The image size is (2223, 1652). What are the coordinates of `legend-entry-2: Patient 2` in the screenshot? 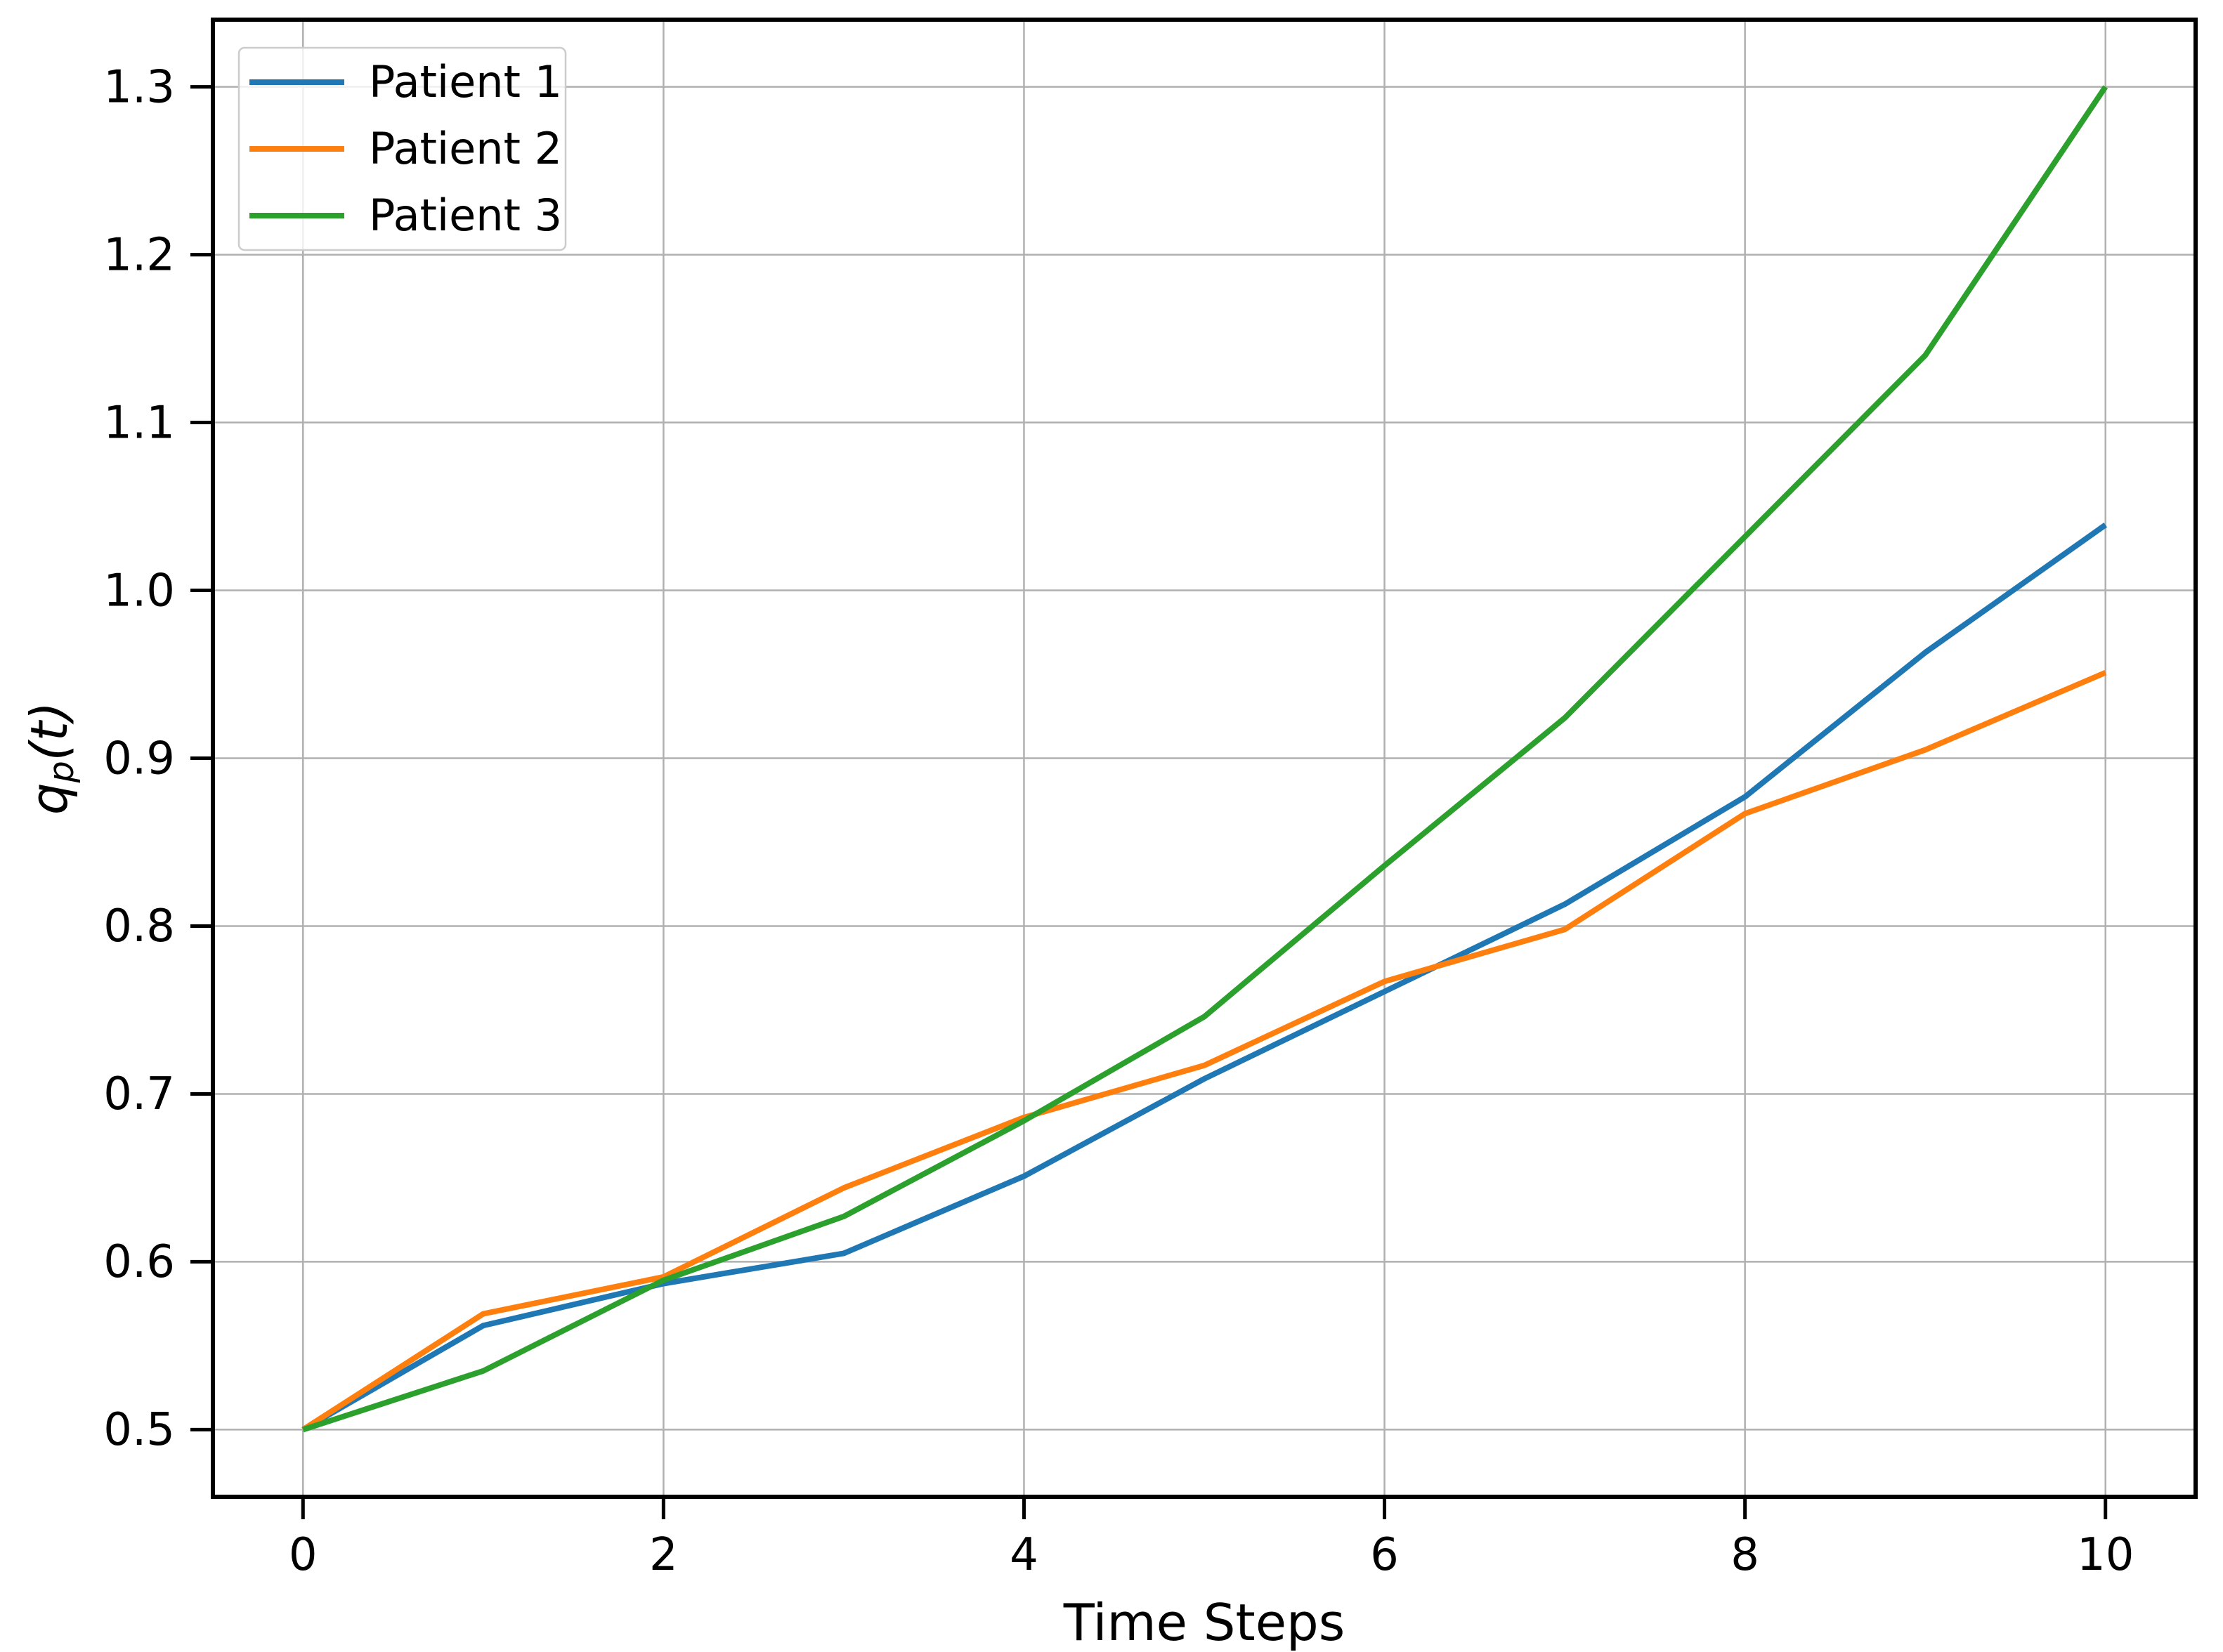 It's located at (405, 148).